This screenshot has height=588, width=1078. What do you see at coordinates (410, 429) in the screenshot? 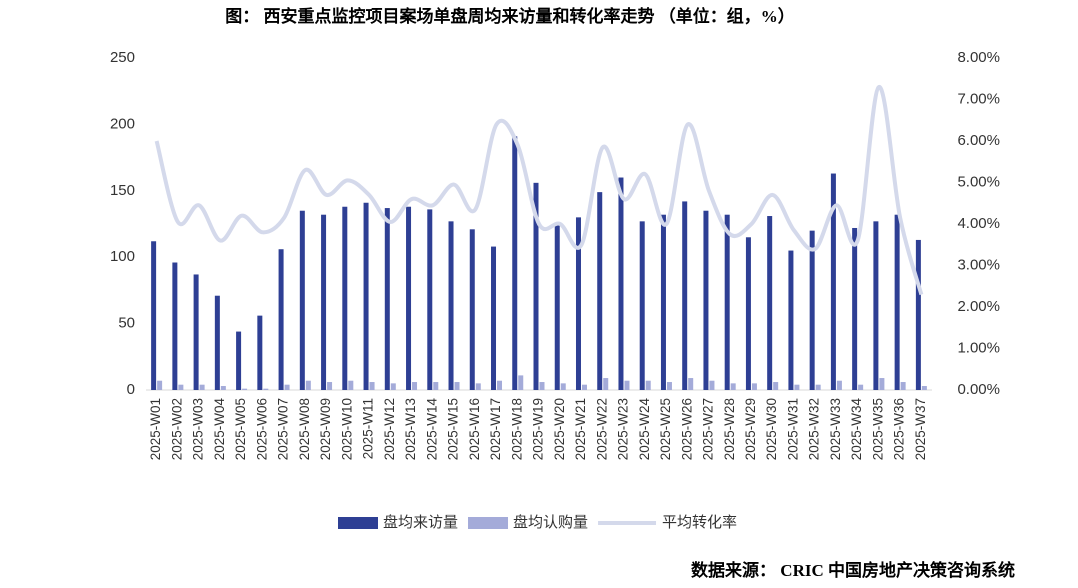
I see `x-tick-label: 2025-W13` at bounding box center [410, 429].